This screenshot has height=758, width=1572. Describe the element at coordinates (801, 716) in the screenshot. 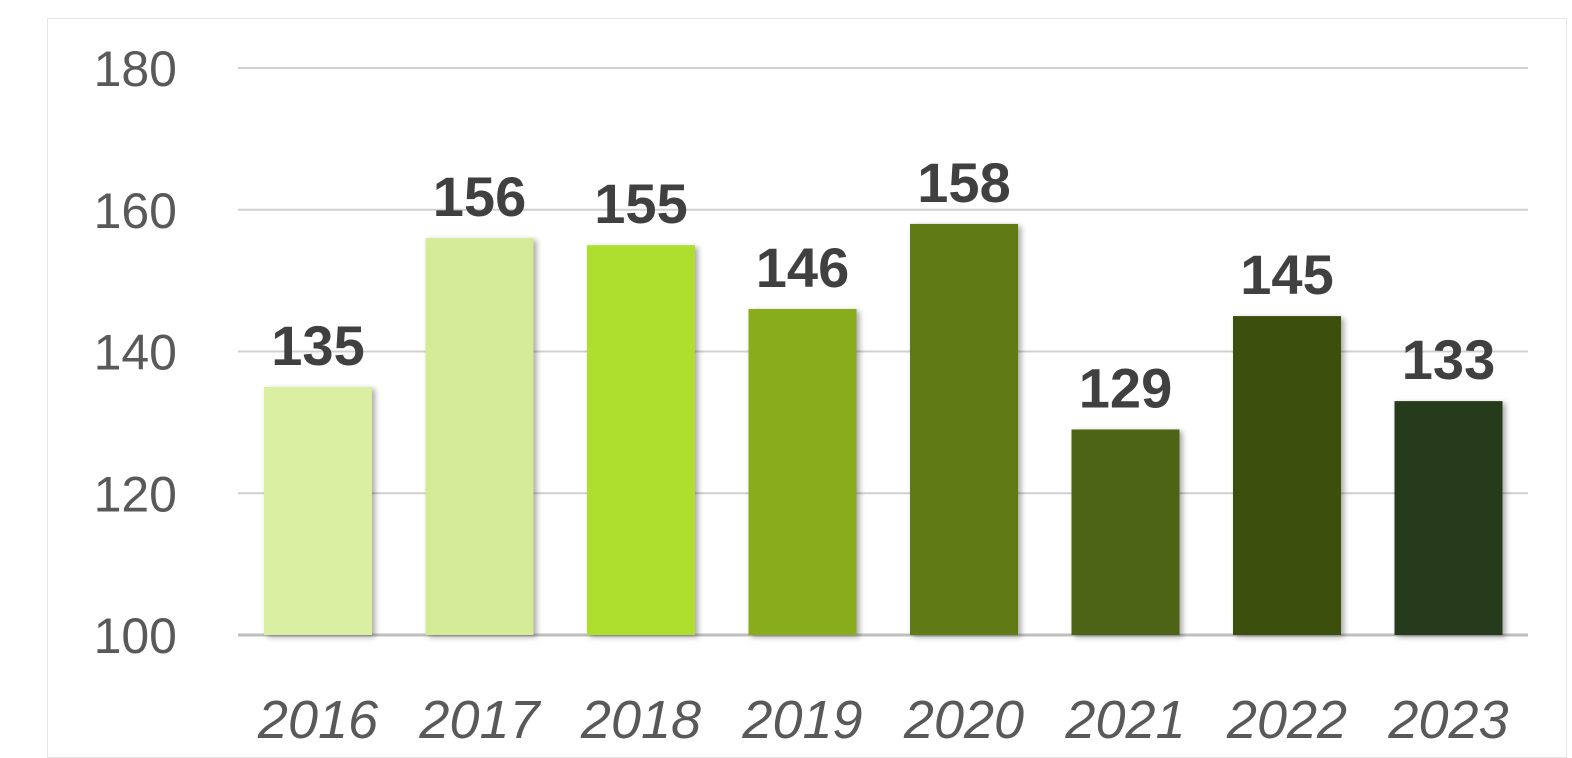

I see `x-tick-label-2019: 2019` at that location.